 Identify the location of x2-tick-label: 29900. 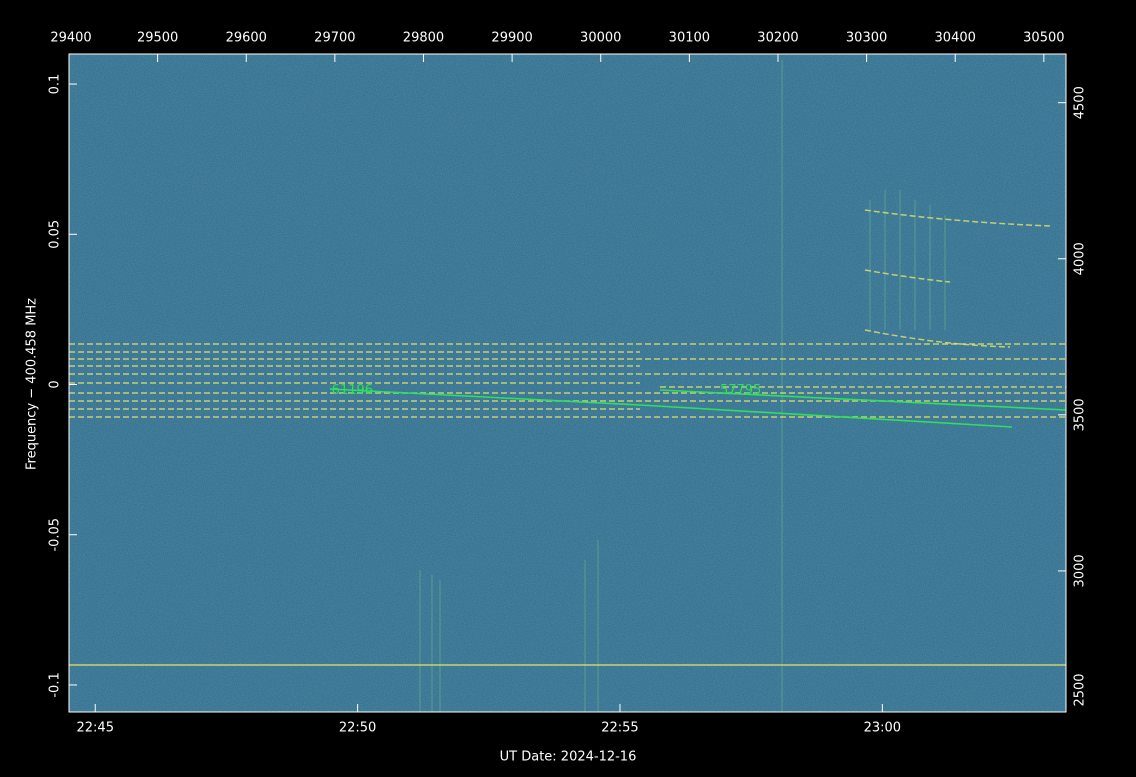
(511, 38).